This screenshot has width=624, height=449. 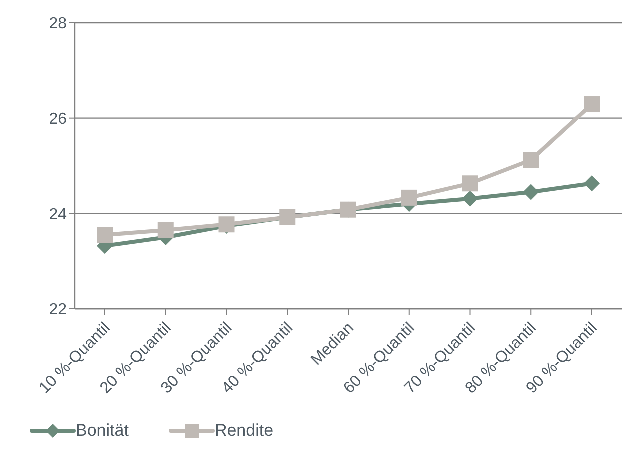 What do you see at coordinates (58, 24) in the screenshot?
I see `y-tick-label: 28` at bounding box center [58, 24].